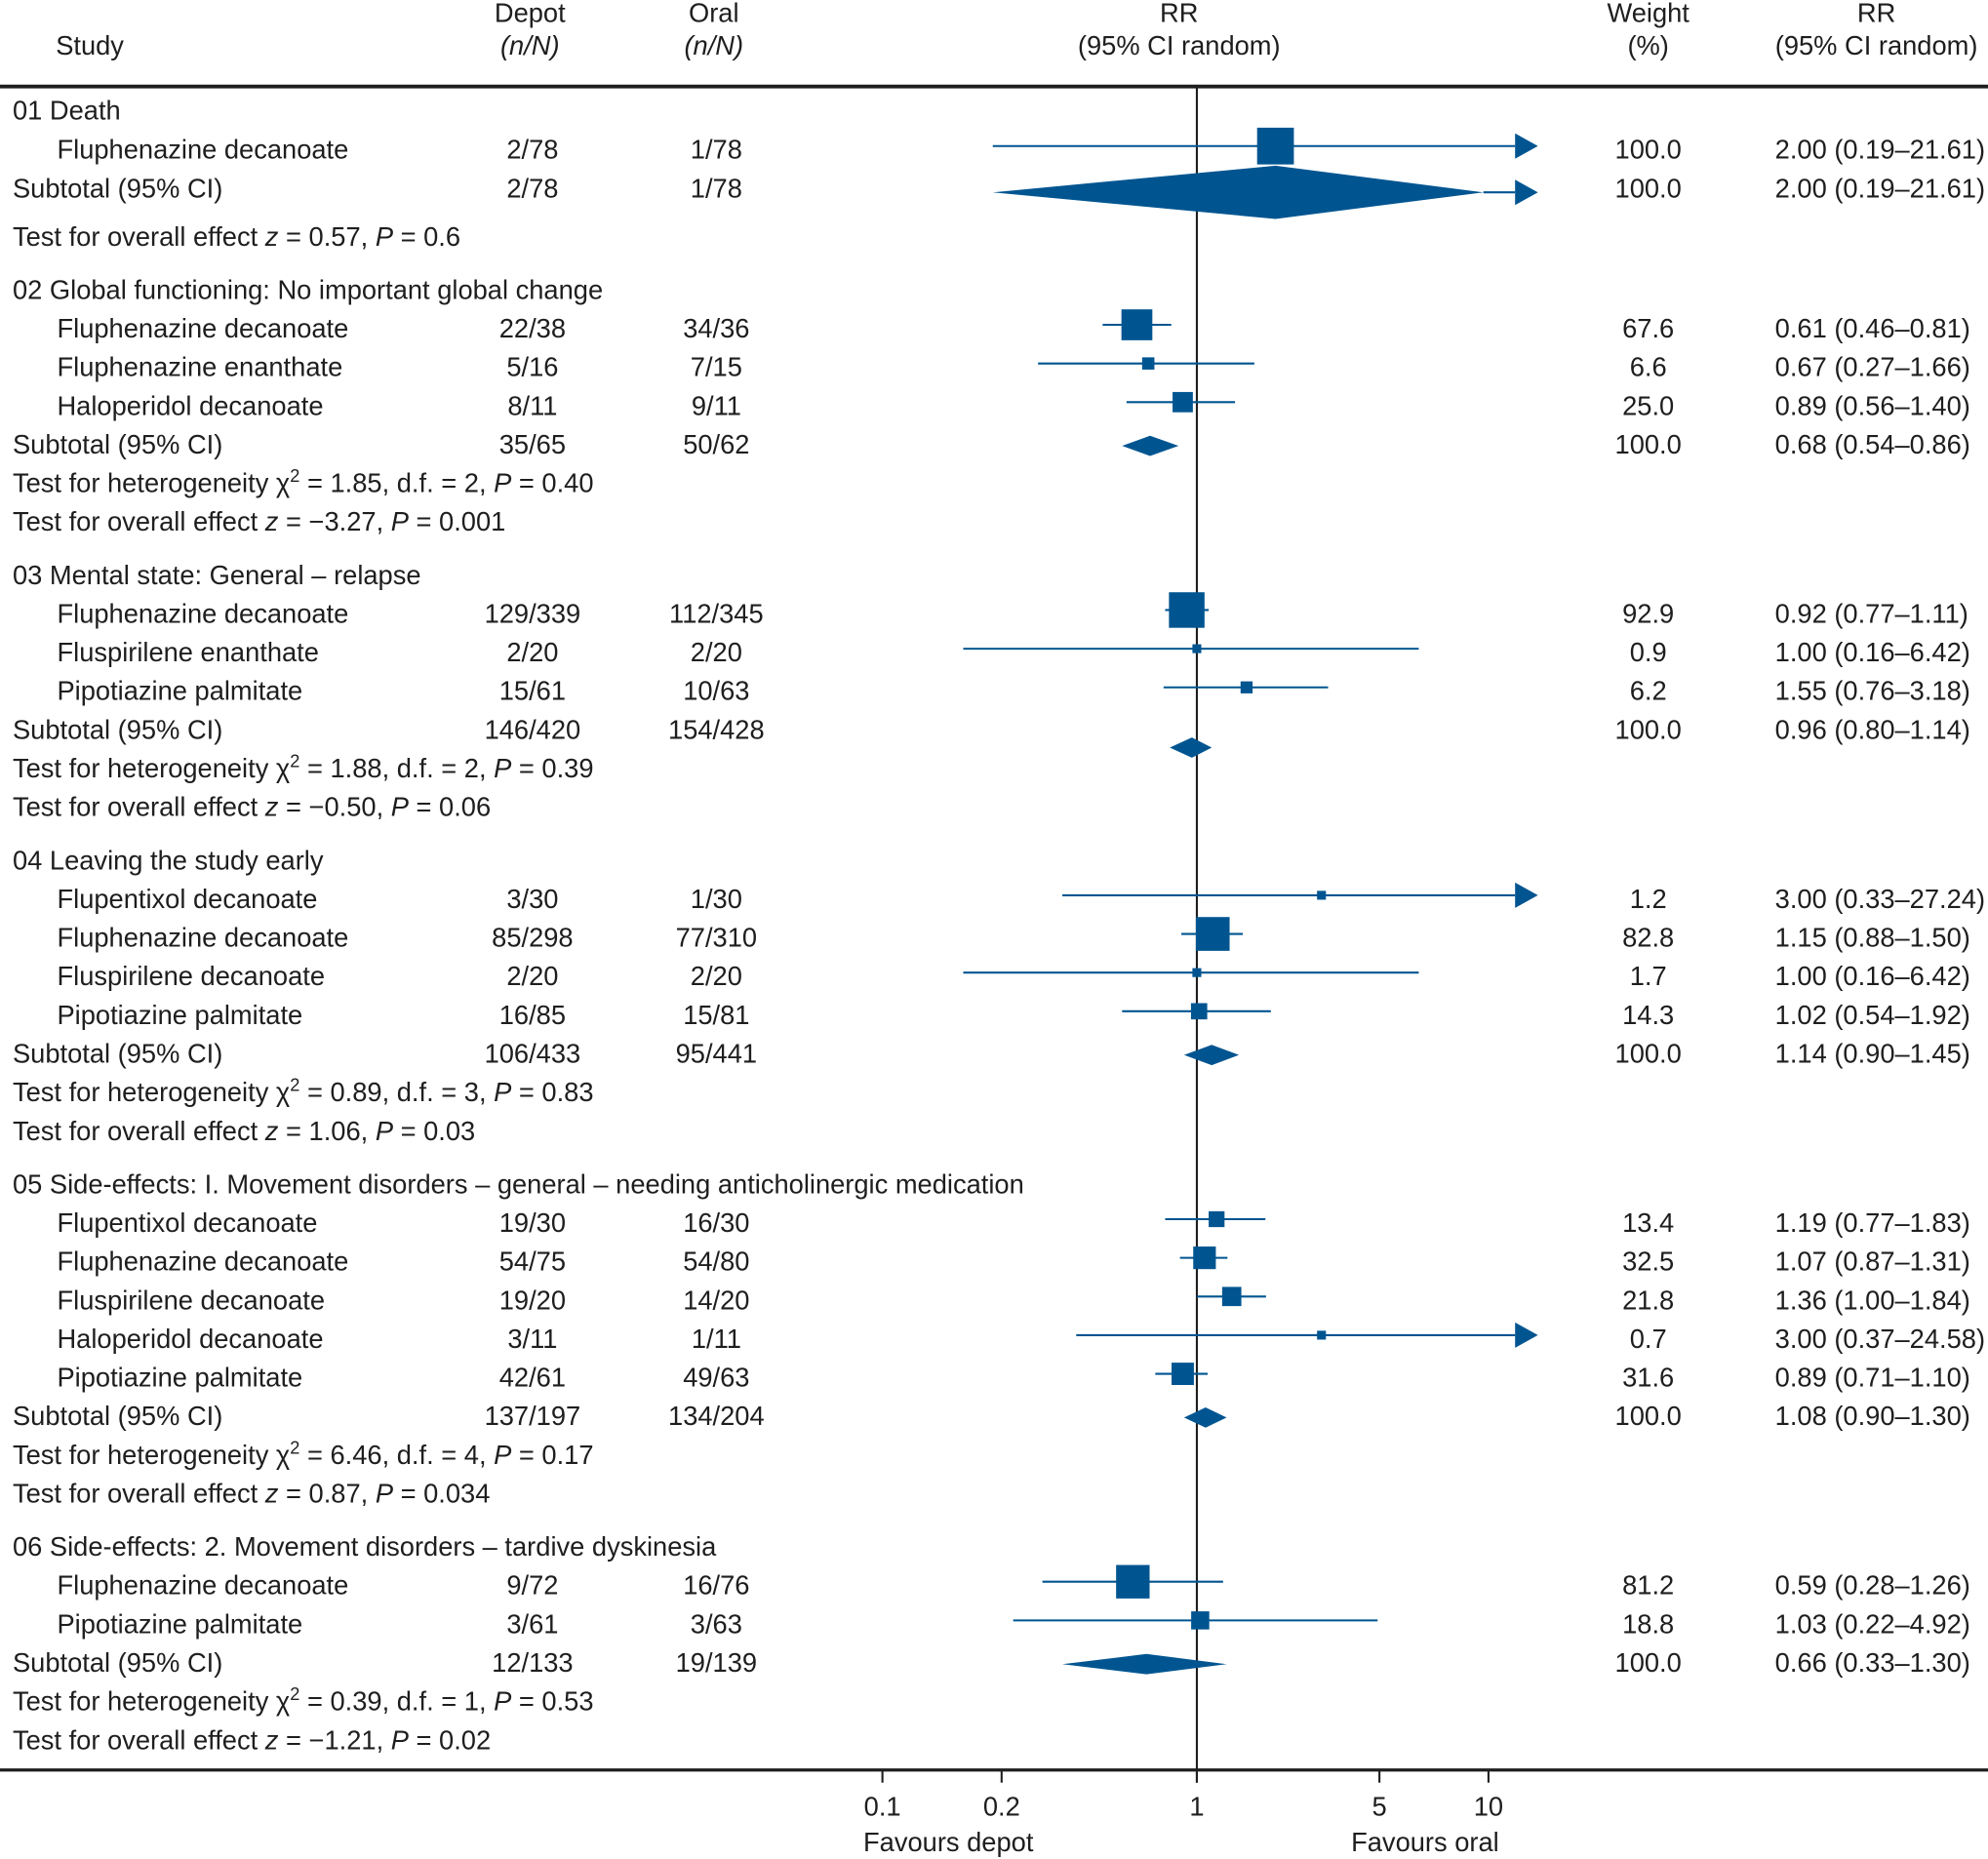 Image resolution: width=1988 pixels, height=1859 pixels. What do you see at coordinates (1191, 748) in the screenshot?
I see `subtotal-diamond` at bounding box center [1191, 748].